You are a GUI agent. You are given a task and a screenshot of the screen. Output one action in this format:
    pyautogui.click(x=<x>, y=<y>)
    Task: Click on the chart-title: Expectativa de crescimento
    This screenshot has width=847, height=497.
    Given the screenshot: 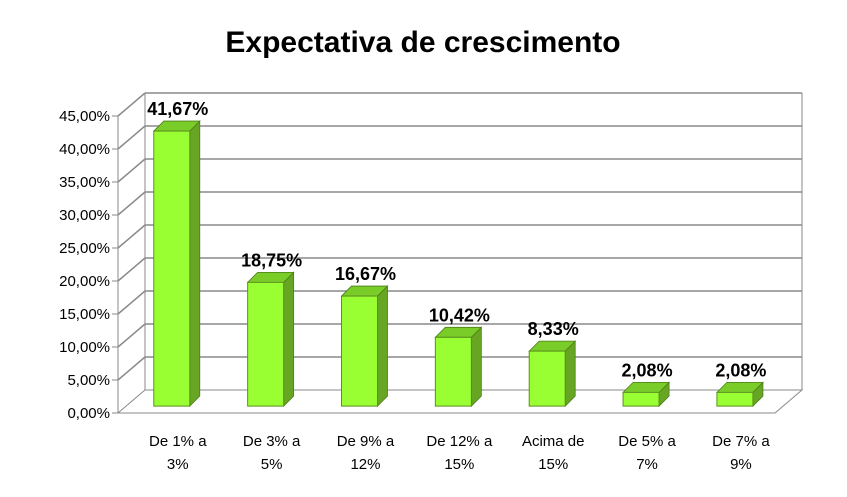 What is the action you would take?
    pyautogui.click(x=422, y=42)
    